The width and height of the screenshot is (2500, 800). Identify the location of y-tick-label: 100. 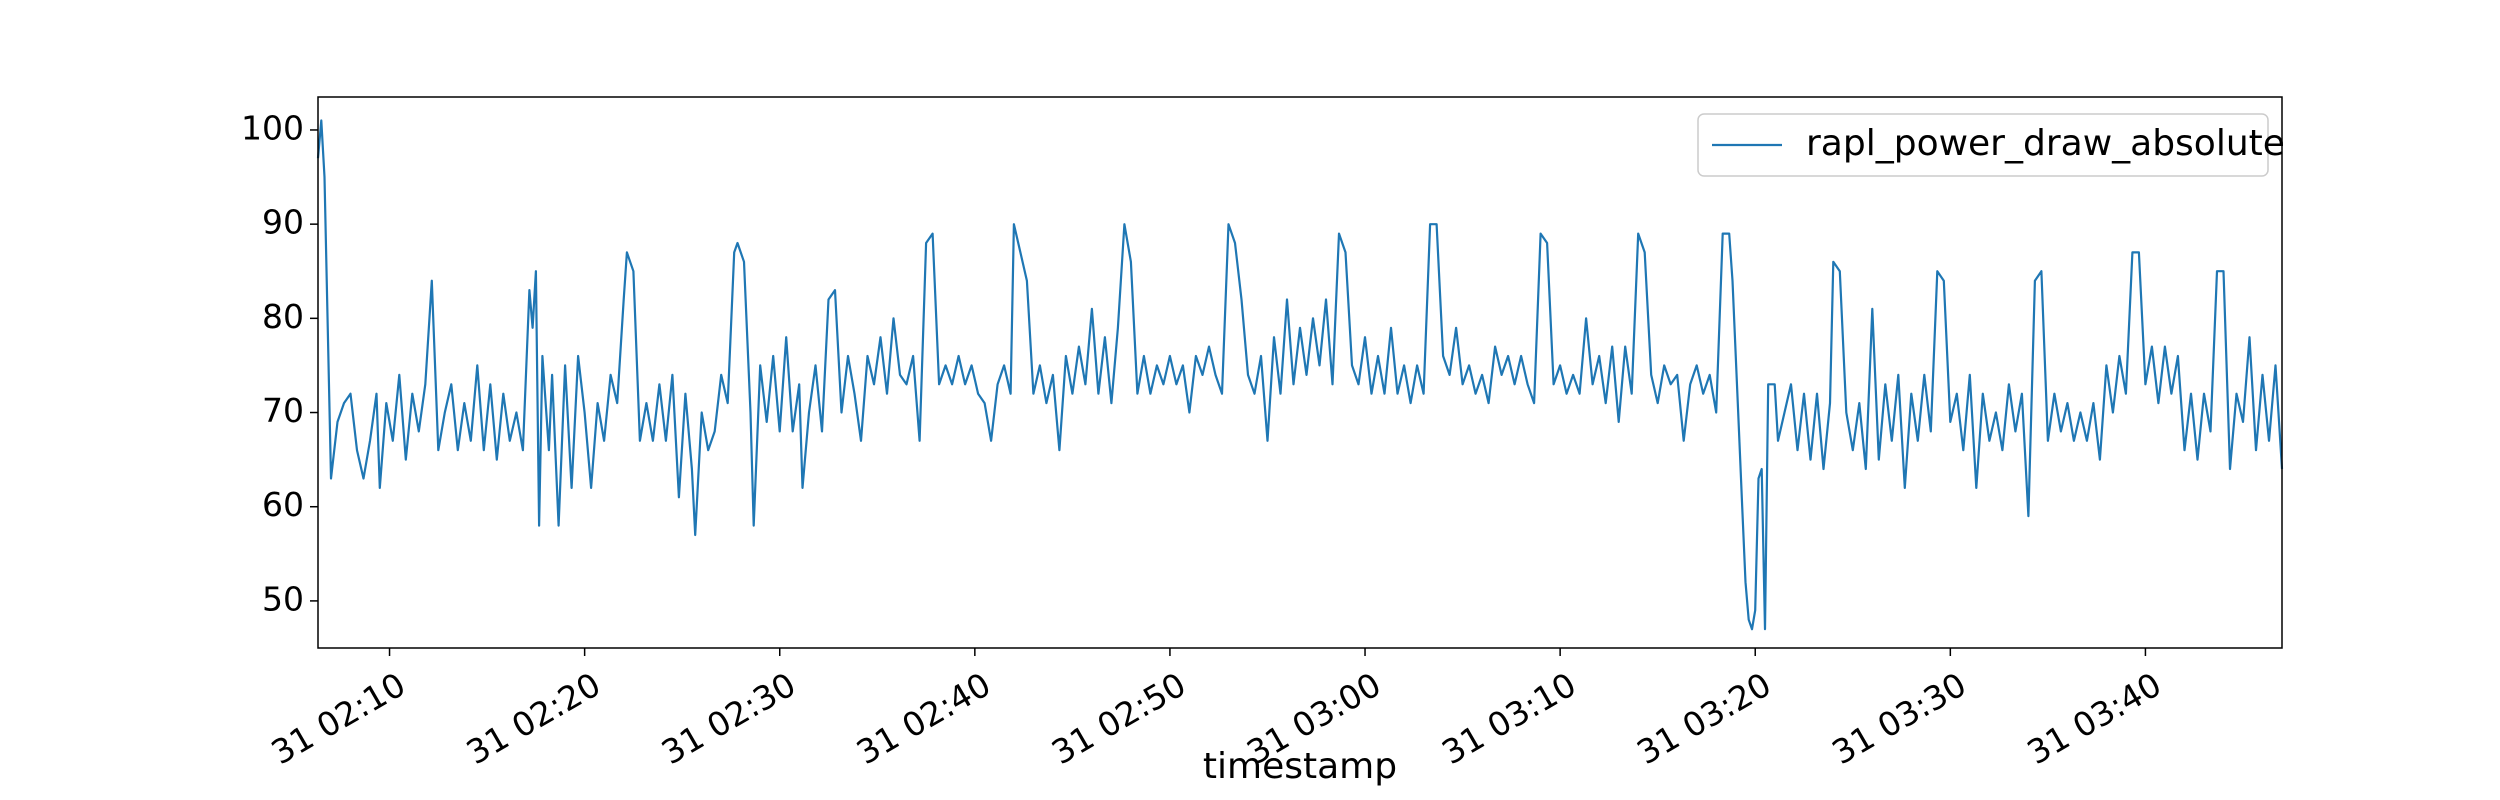
(272, 127).